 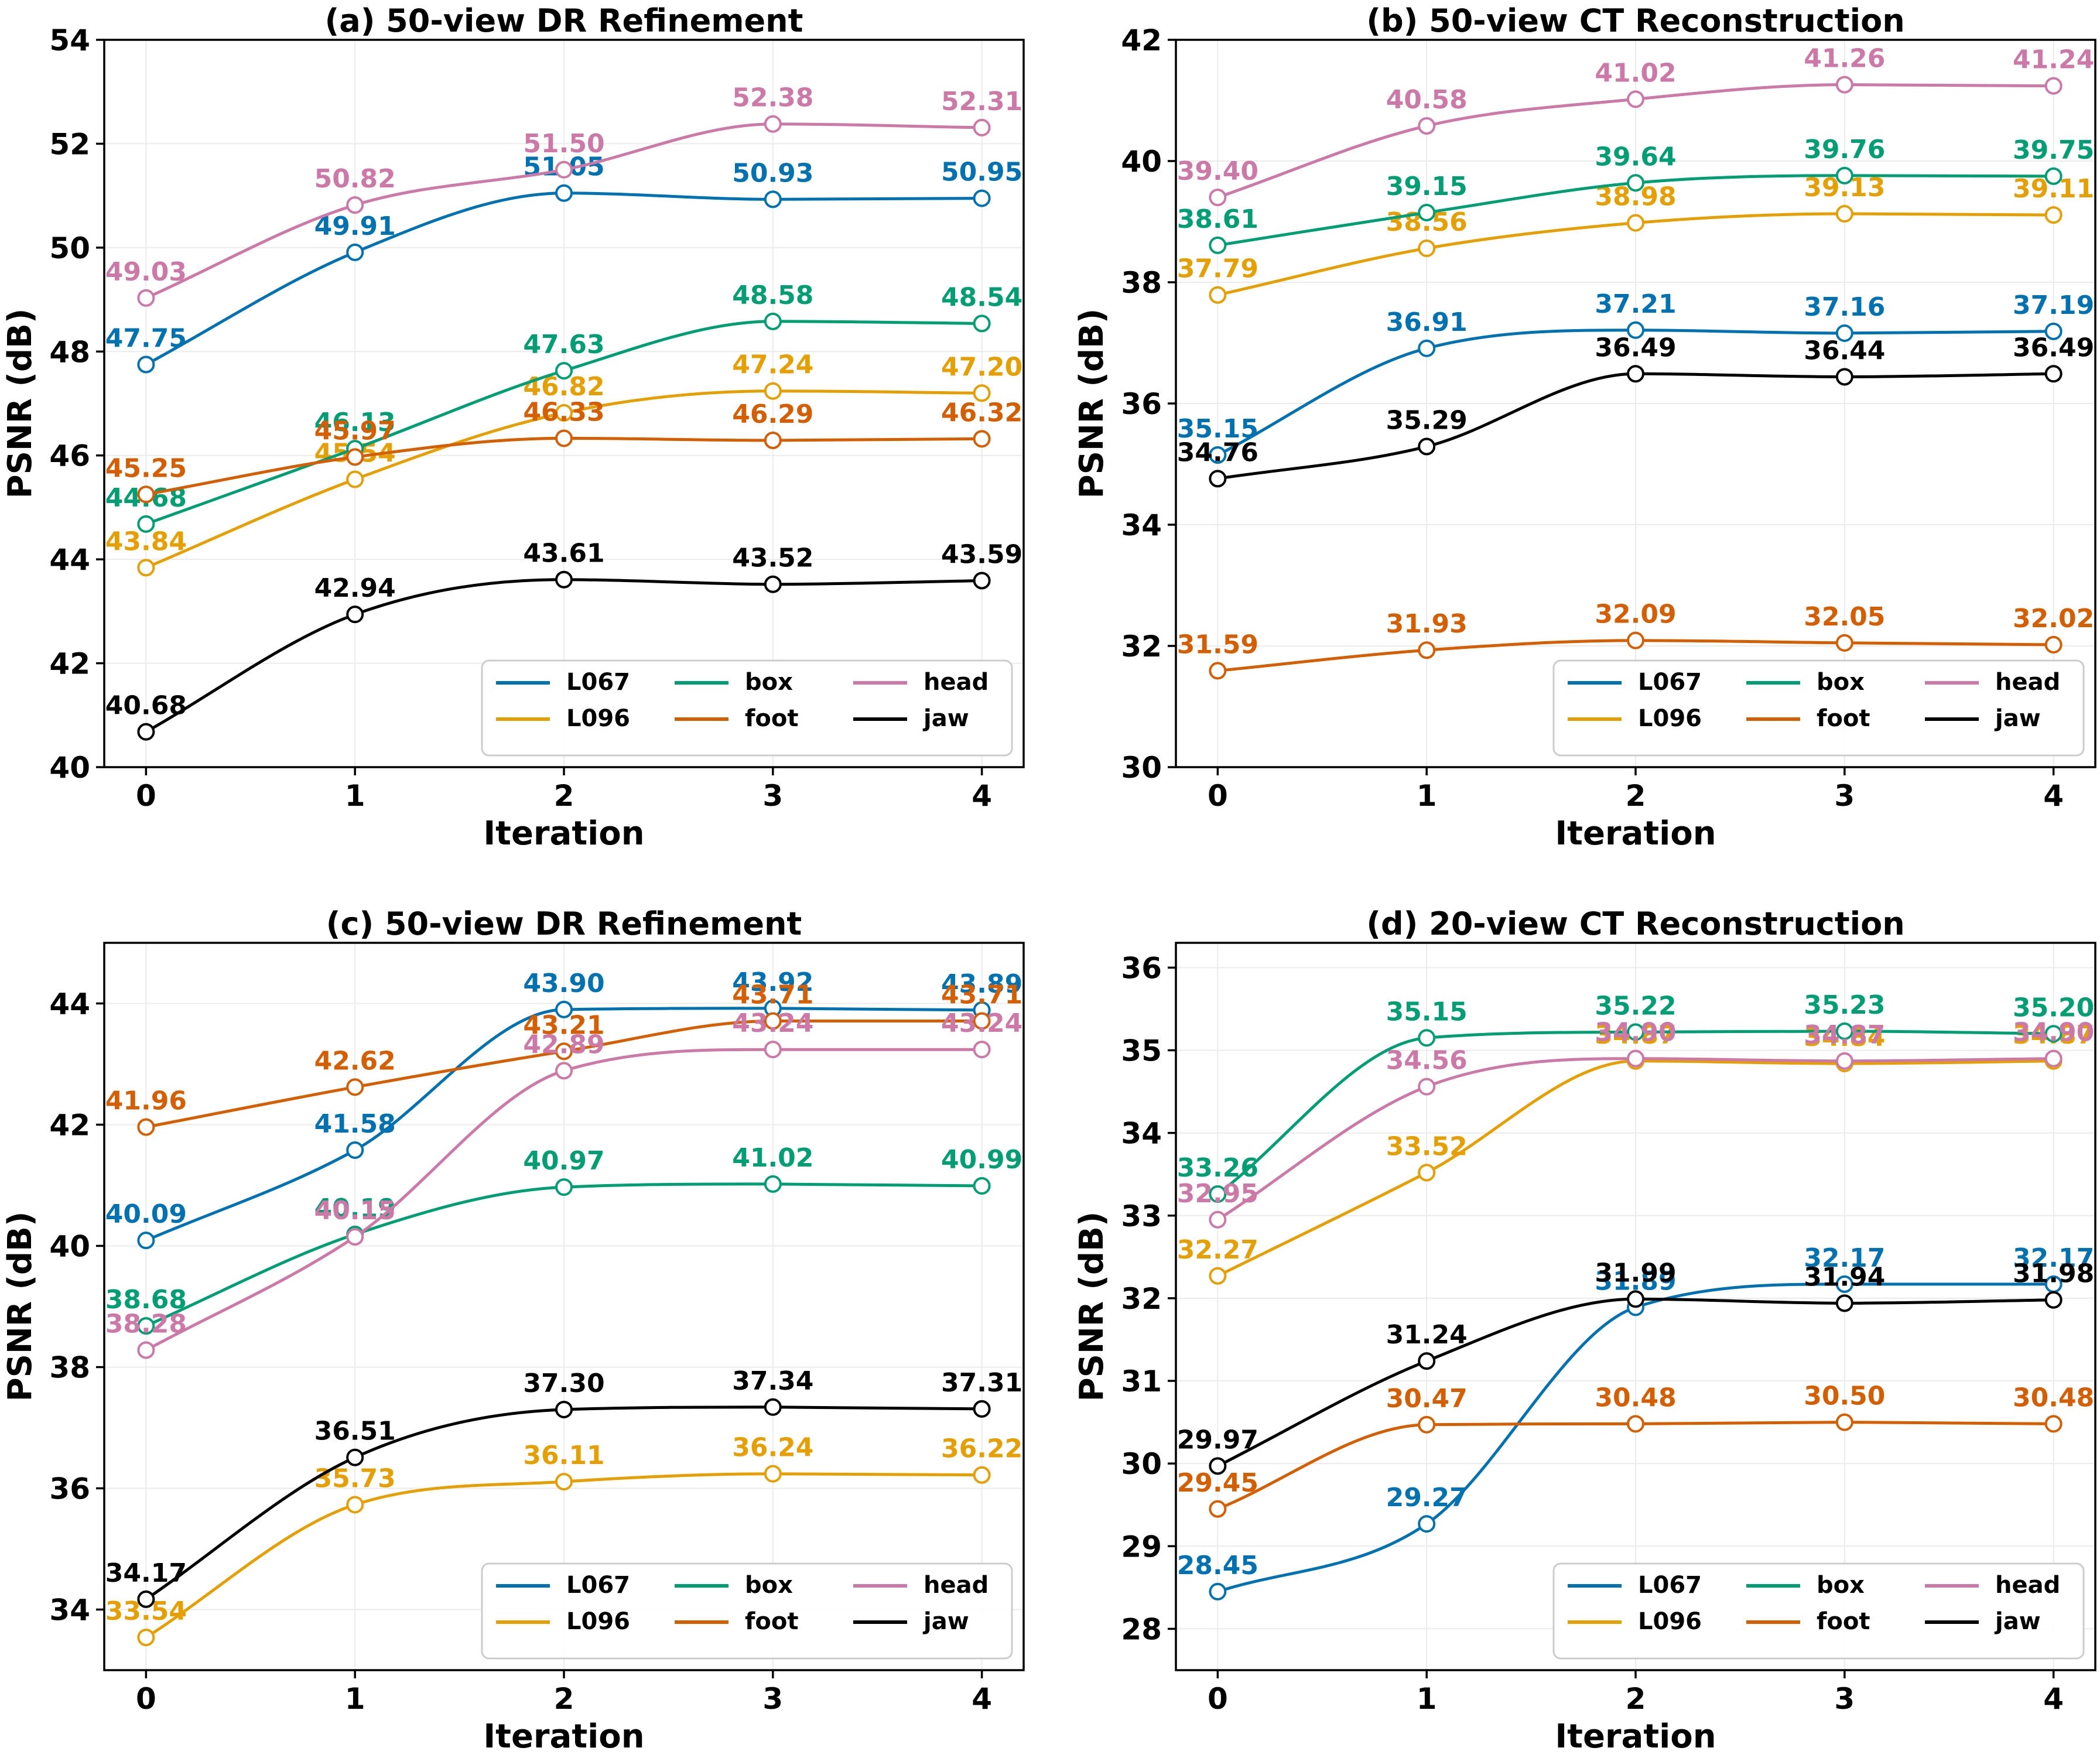 I want to click on data-label-jaw: 36.51, so click(x=355, y=1431).